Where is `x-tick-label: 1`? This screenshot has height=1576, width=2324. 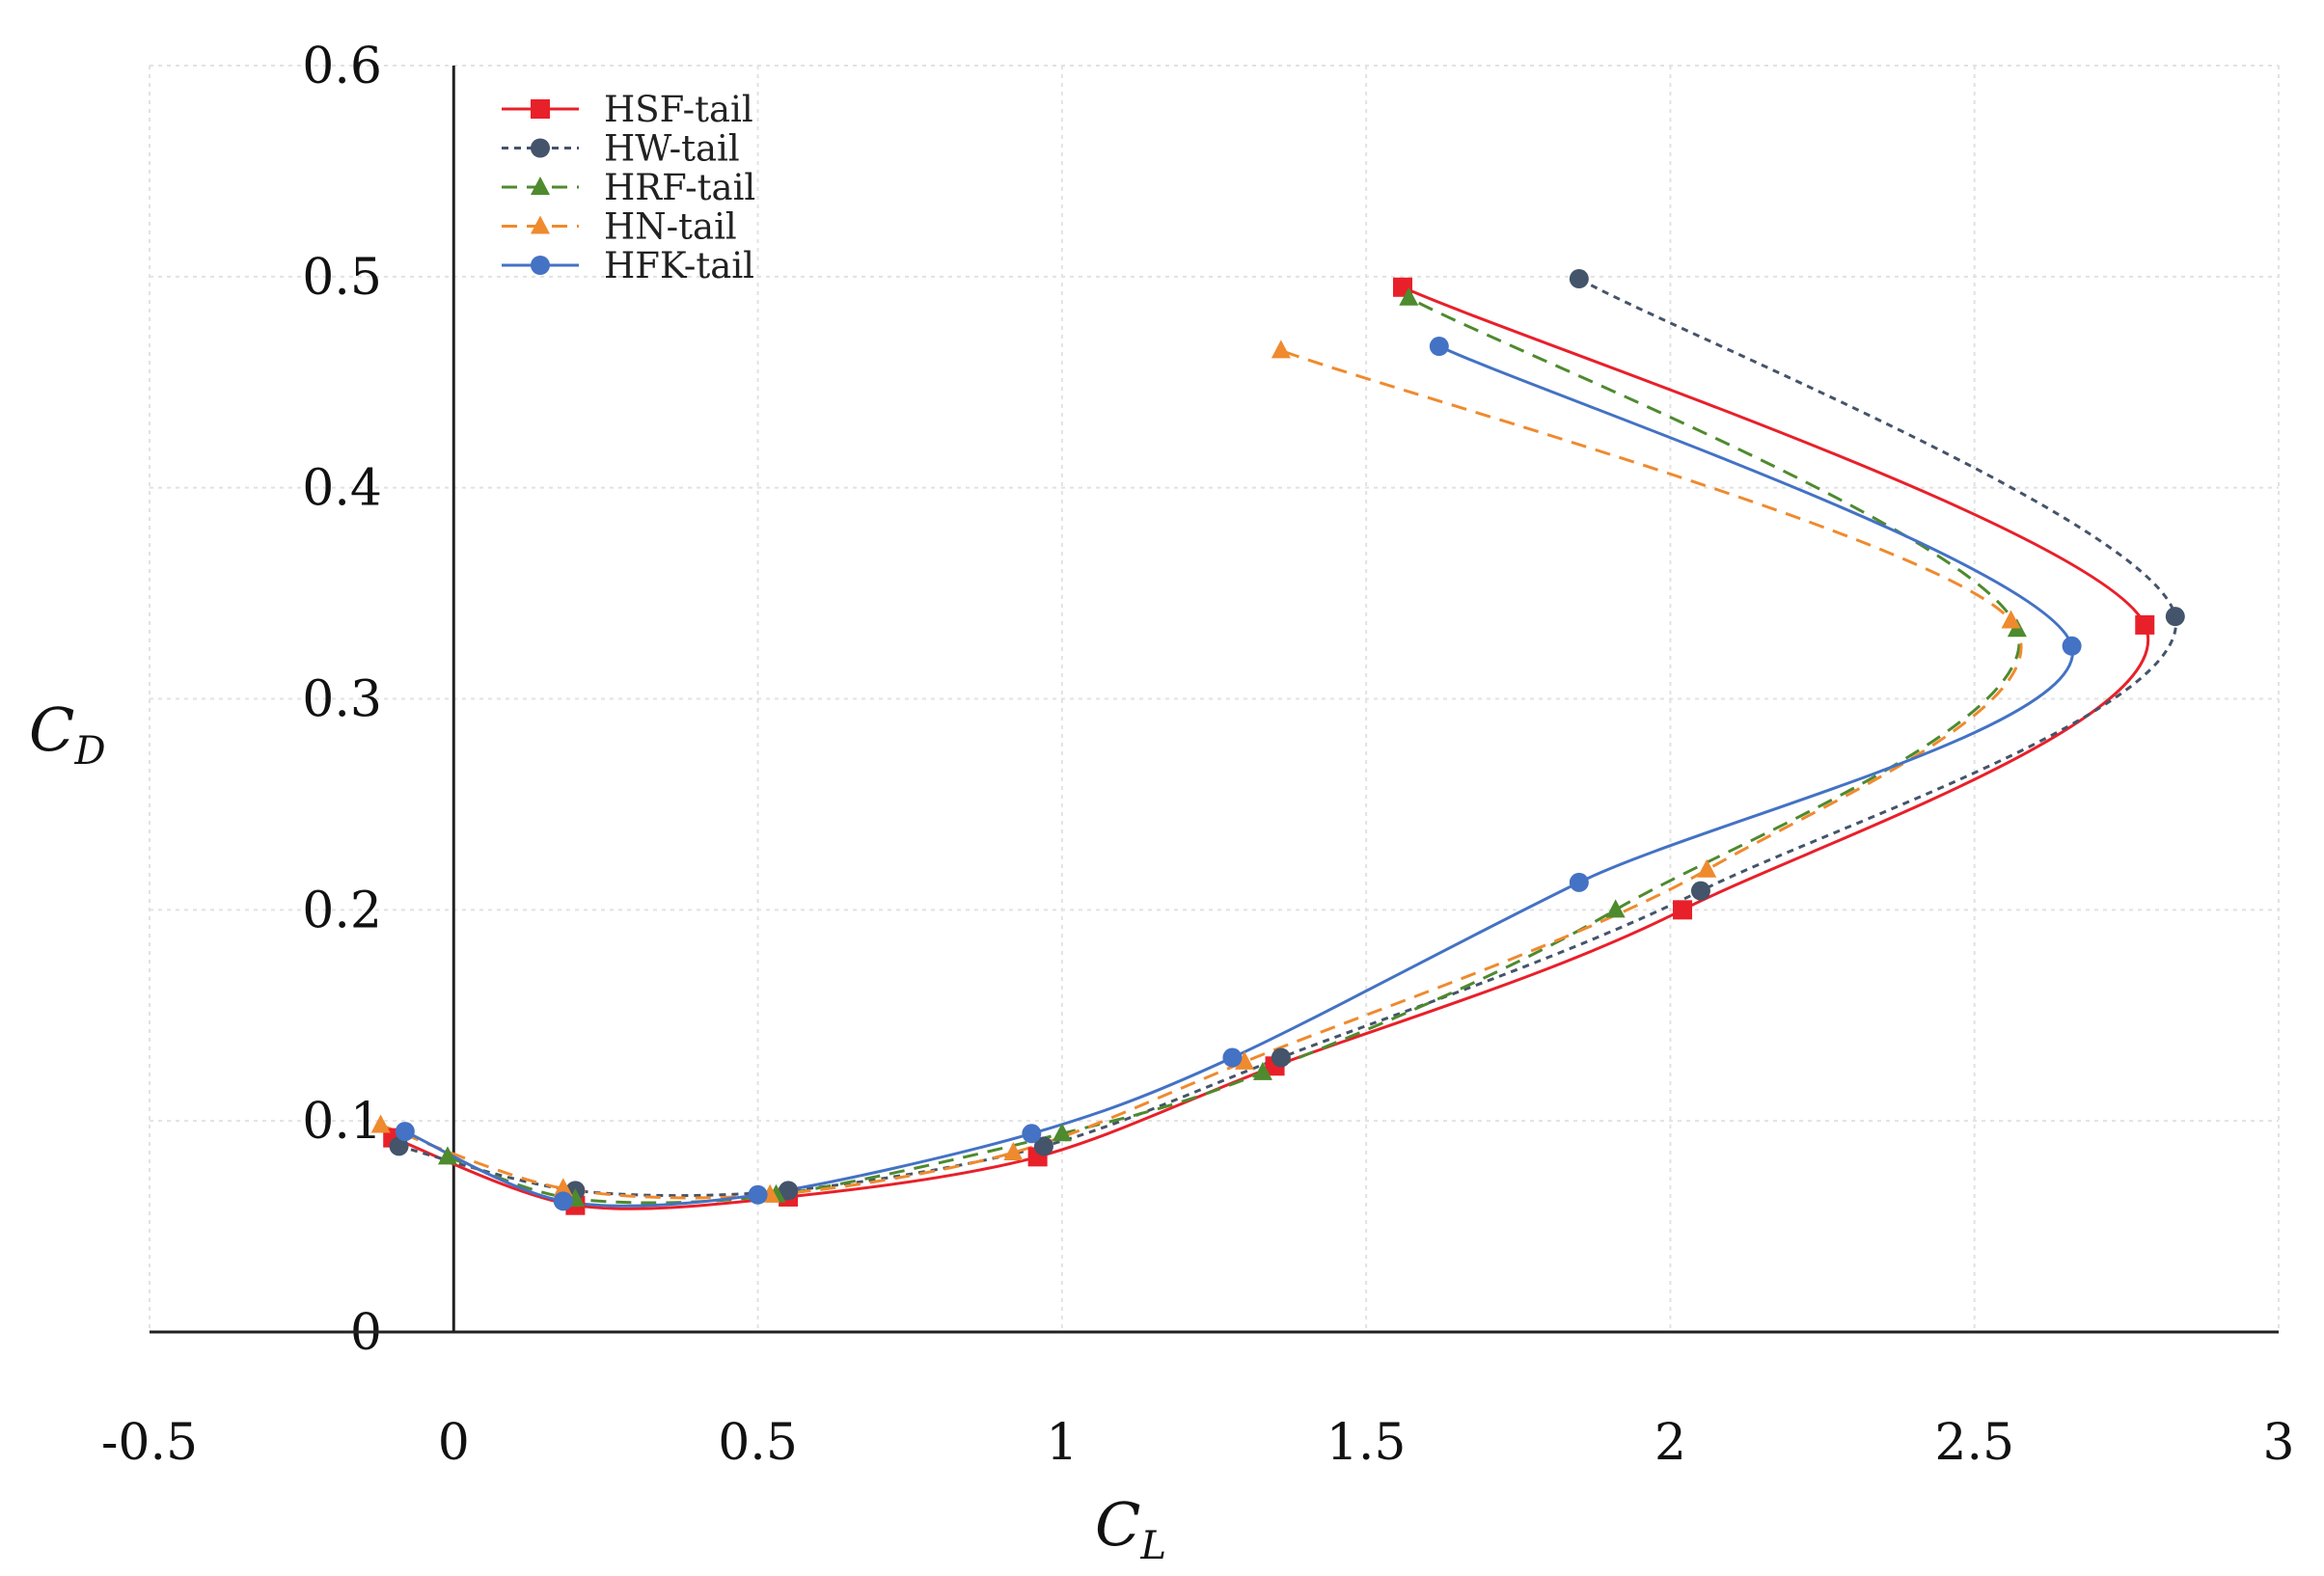
x-tick-label: 1 is located at coordinates (1062, 1443).